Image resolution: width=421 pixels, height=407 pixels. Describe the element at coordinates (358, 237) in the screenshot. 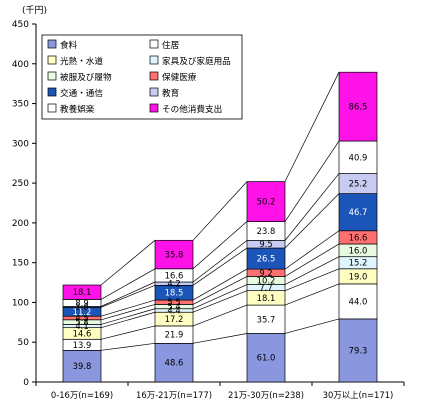

I see `data-label: 16.6` at that location.